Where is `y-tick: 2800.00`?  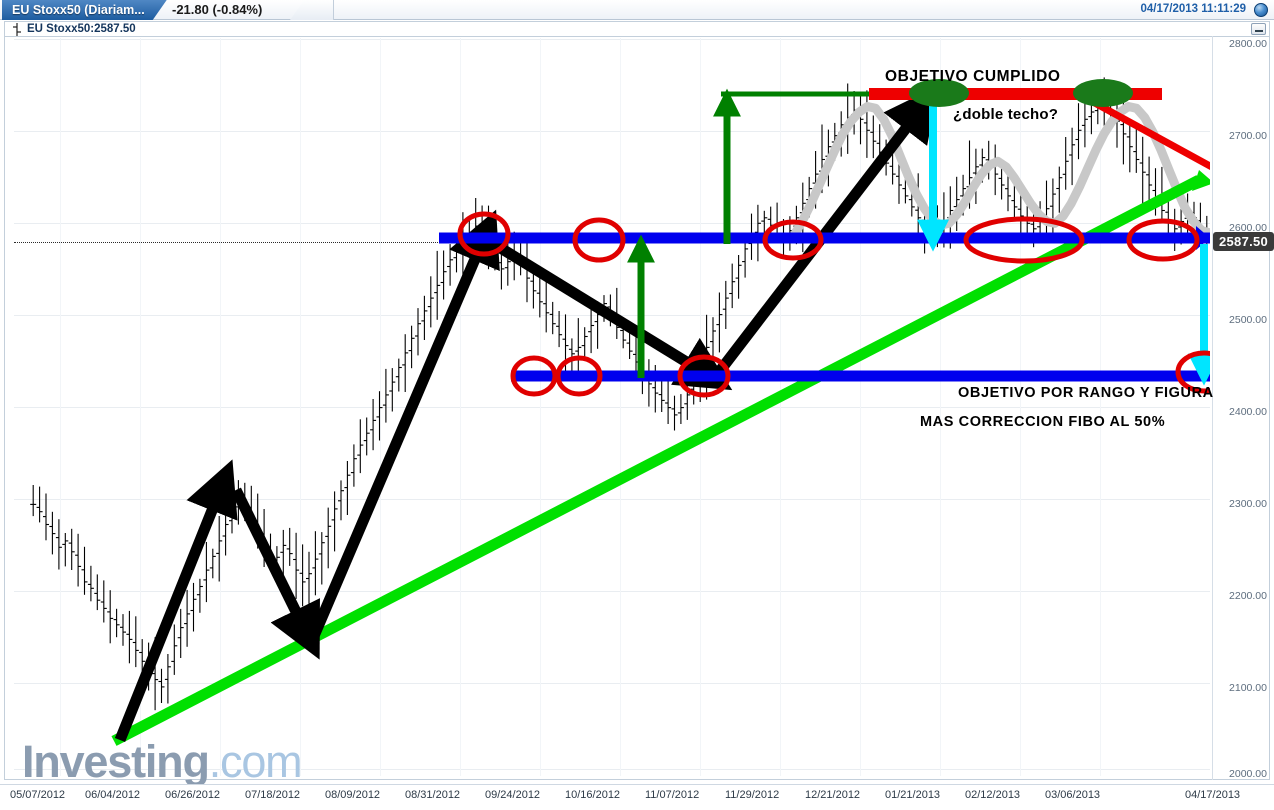
y-tick: 2800.00 is located at coordinates (1248, 44).